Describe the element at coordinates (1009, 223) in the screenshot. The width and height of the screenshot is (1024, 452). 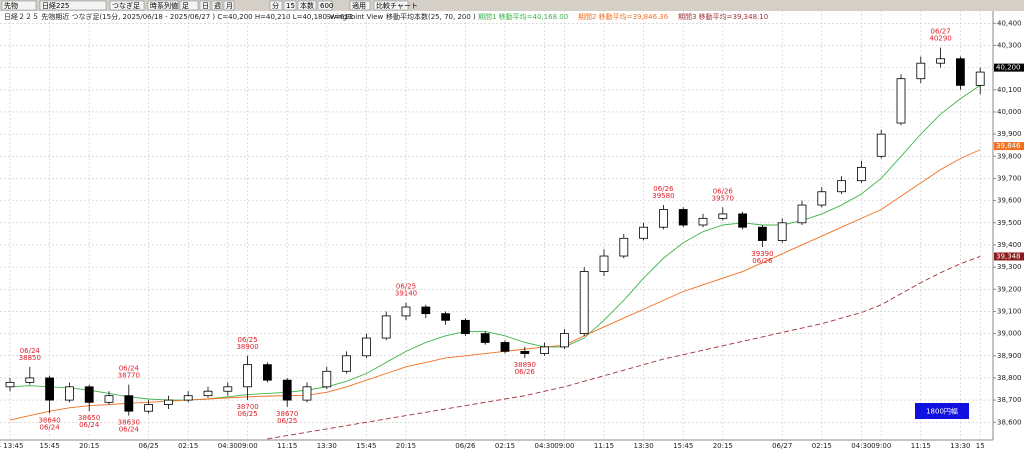
I see `y-tick-label: 39,500` at that location.